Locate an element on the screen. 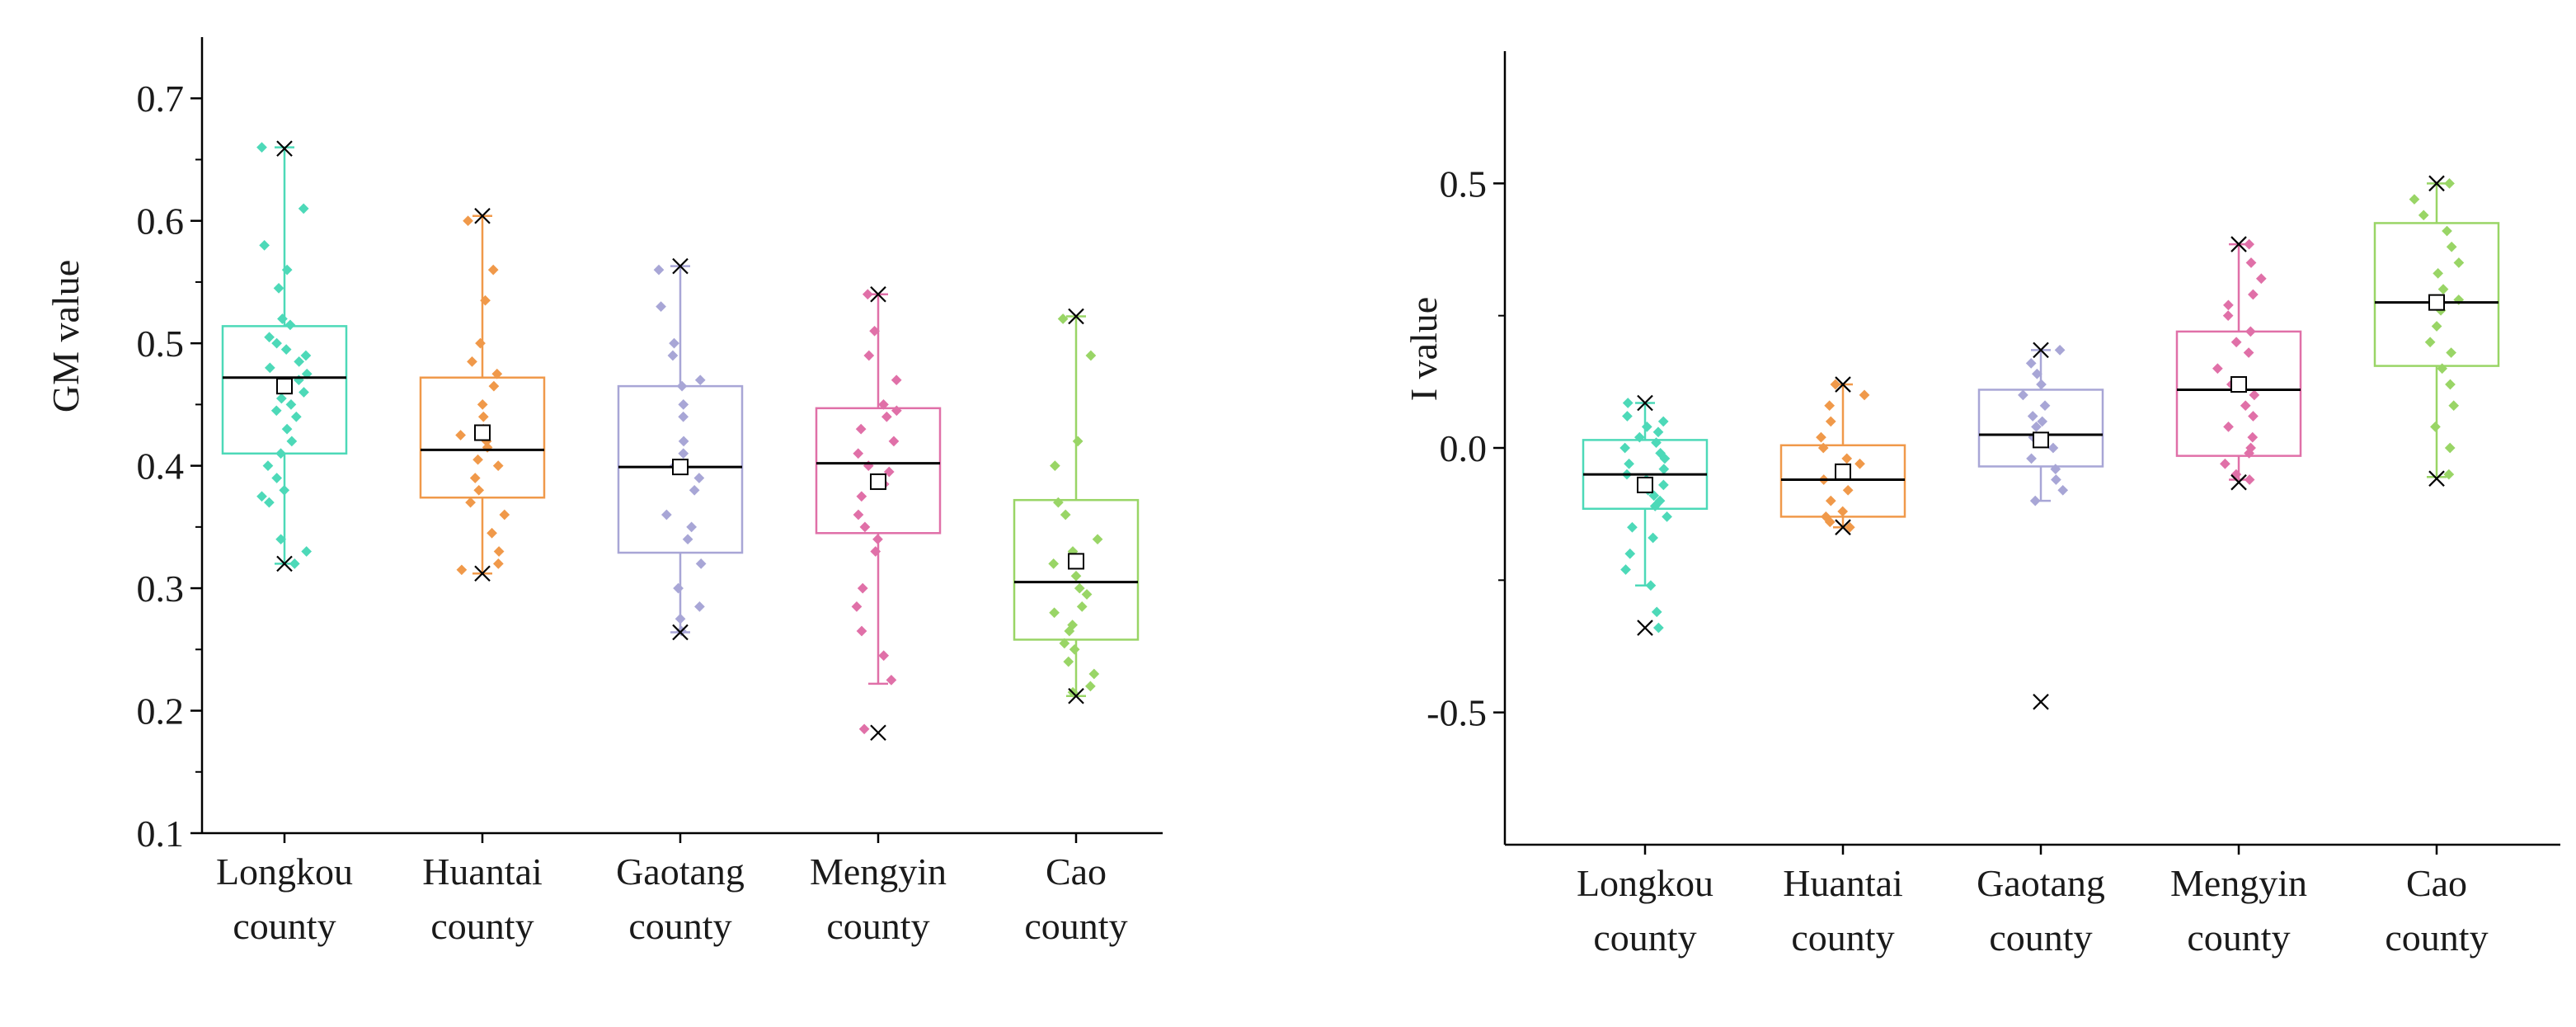  y-tick-label: 0.5 is located at coordinates (161, 344).